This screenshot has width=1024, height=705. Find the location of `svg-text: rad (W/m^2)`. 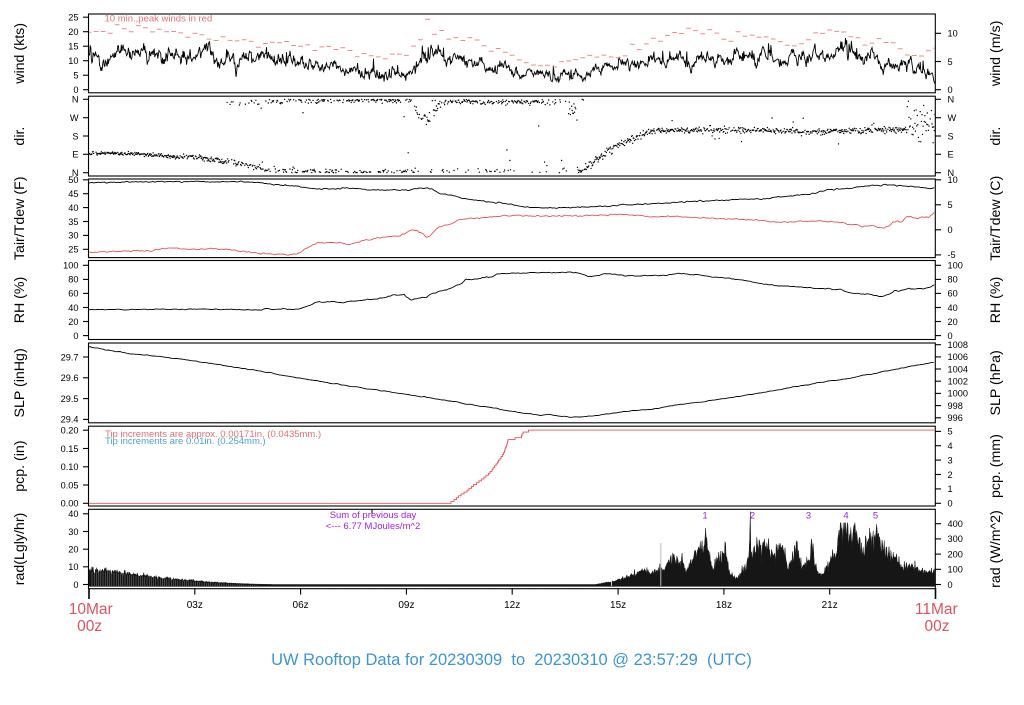

svg-text: rad (W/m^2) is located at coordinates (996, 549).